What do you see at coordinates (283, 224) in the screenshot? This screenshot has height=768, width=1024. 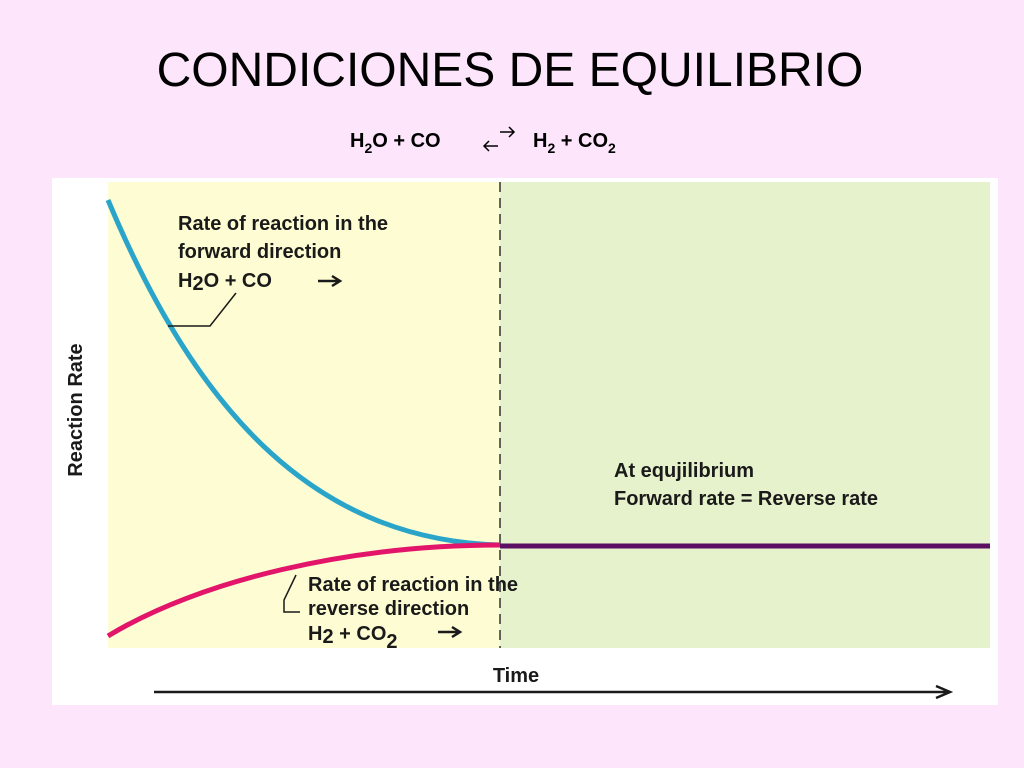 I see `forward-label: Rate of reaction in the` at bounding box center [283, 224].